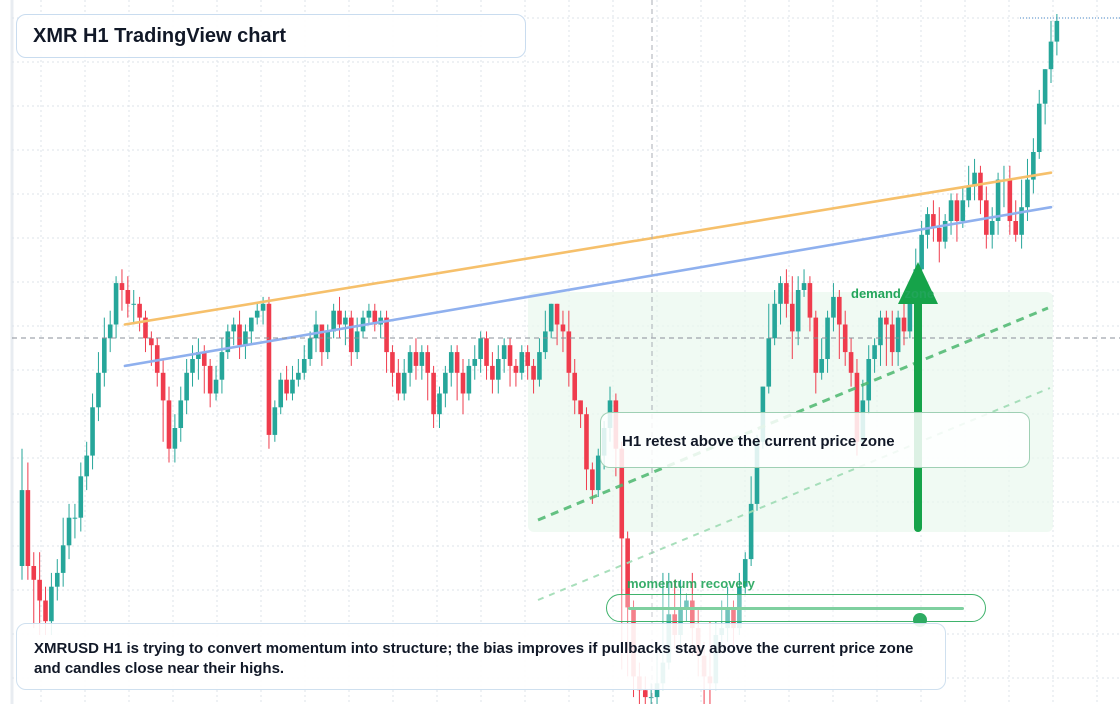 The height and width of the screenshot is (704, 1120). I want to click on arrow-head, so click(918, 283).